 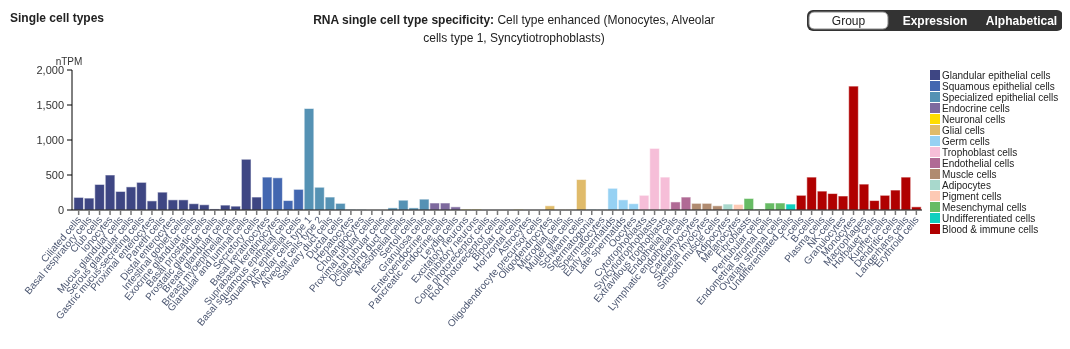 What do you see at coordinates (514, 29) in the screenshot?
I see `chart-subtitle: RNA single cell type specificity: Cell type enhanced (Monocytes, Alveolar cells type 1, Syncytiotrophoblasts)` at bounding box center [514, 29].